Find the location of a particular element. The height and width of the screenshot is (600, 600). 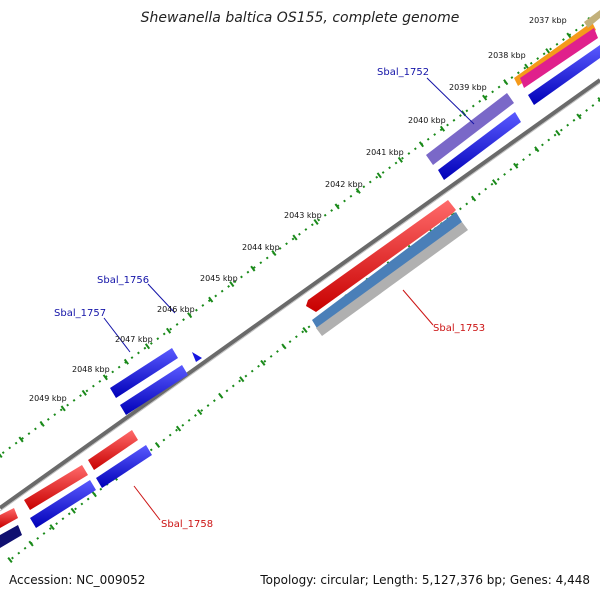

tick-label-2038: 2038 kbp is located at coordinates (507, 55).